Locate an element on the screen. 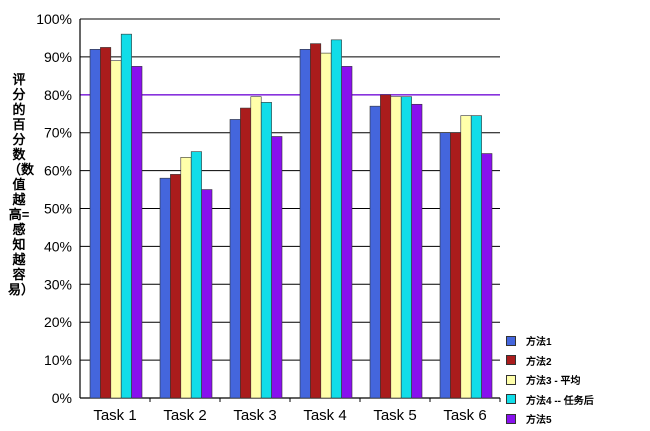 The width and height of the screenshot is (650, 431). y-tick-label: 100% is located at coordinates (54, 19).